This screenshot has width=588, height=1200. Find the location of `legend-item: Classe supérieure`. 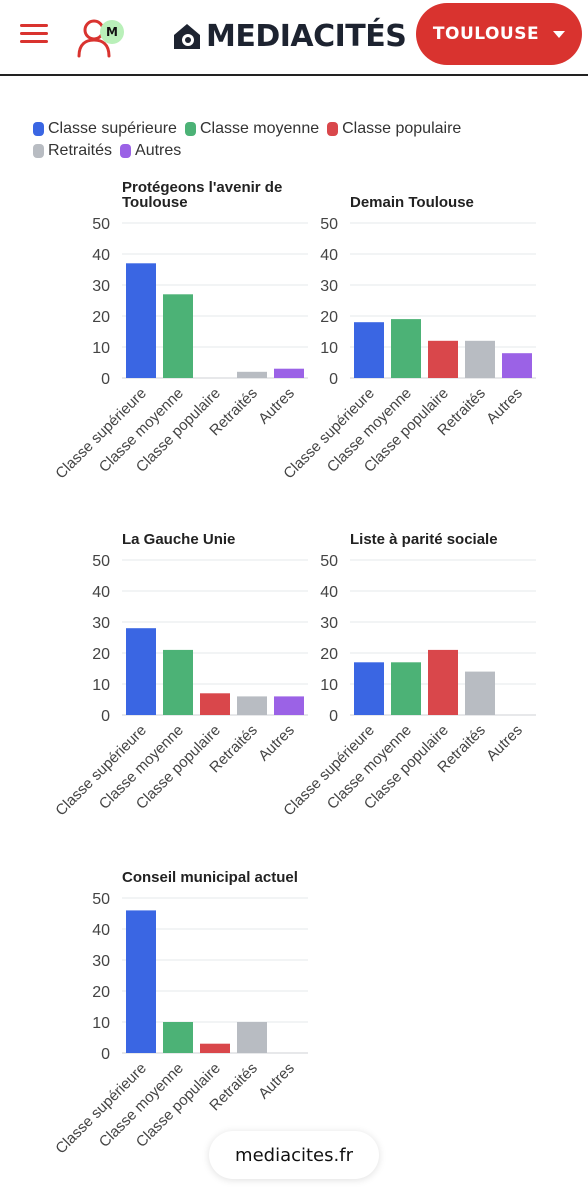

legend-item: Classe supérieure is located at coordinates (105, 129).